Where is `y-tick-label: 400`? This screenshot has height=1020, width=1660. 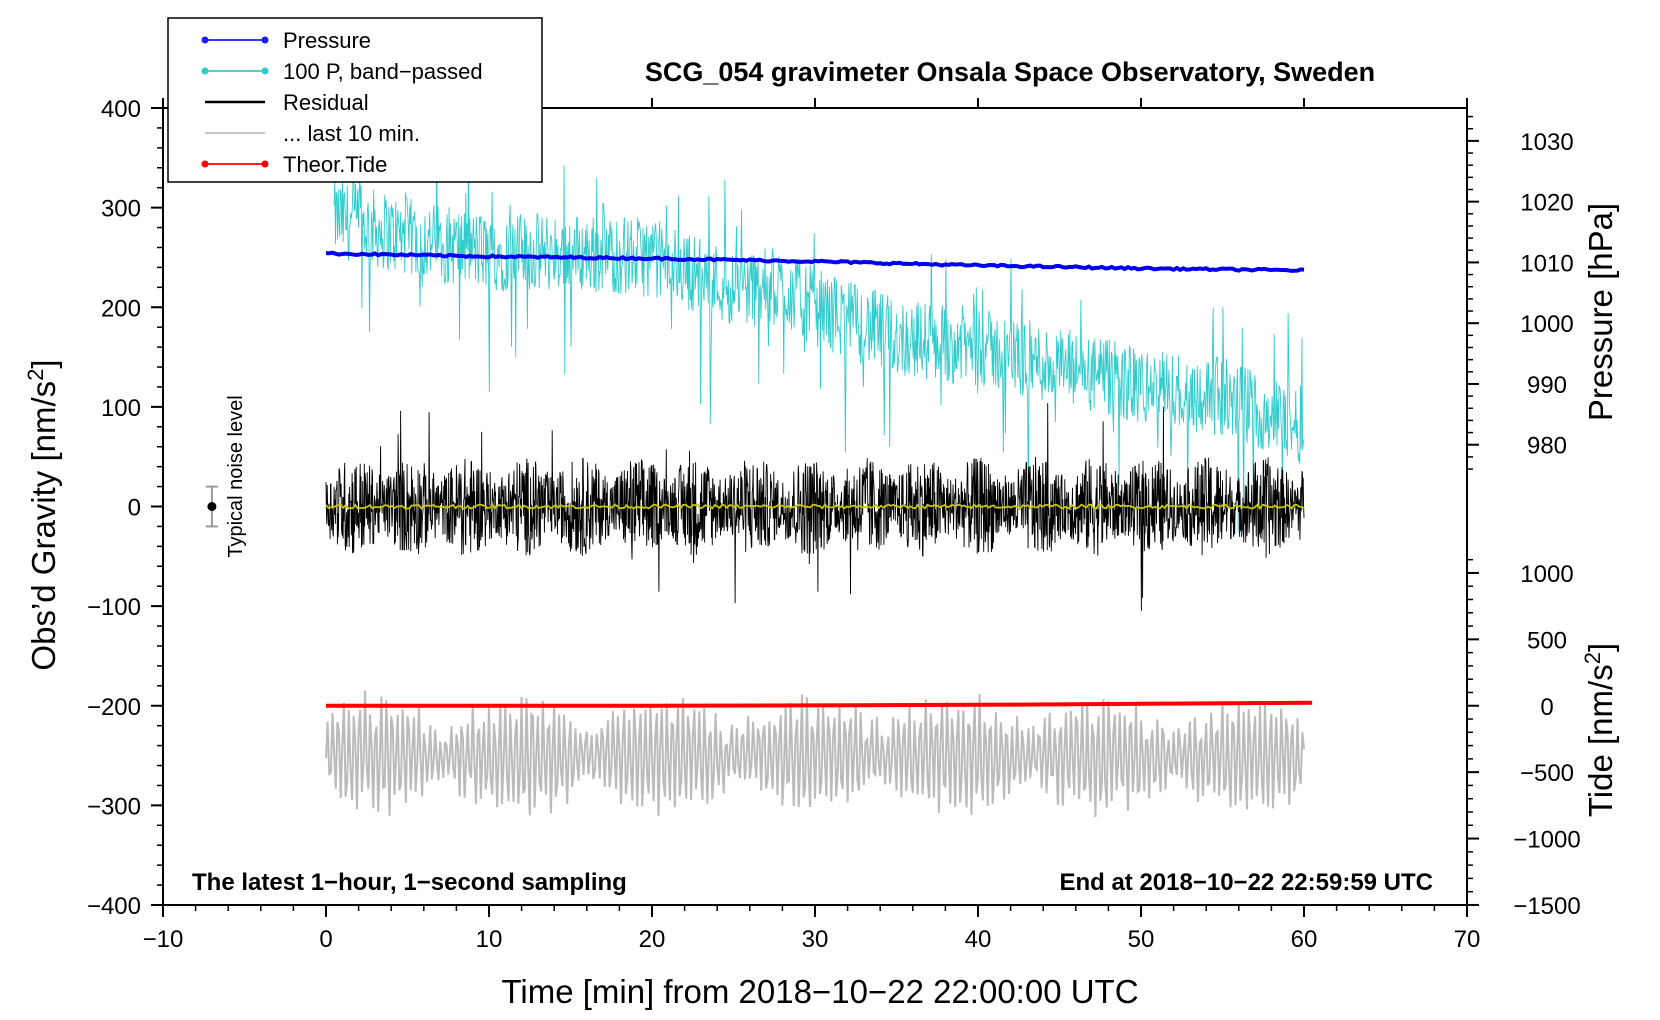
y-tick-label: 400 is located at coordinates (121, 109).